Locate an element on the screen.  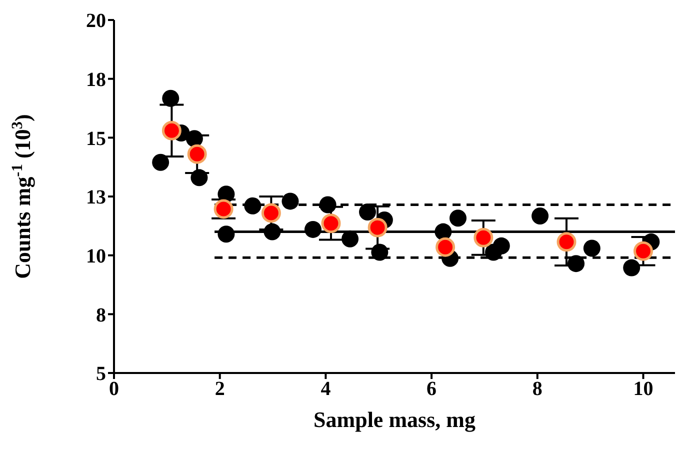
x-tick-label: 2 is located at coordinates (219, 389).